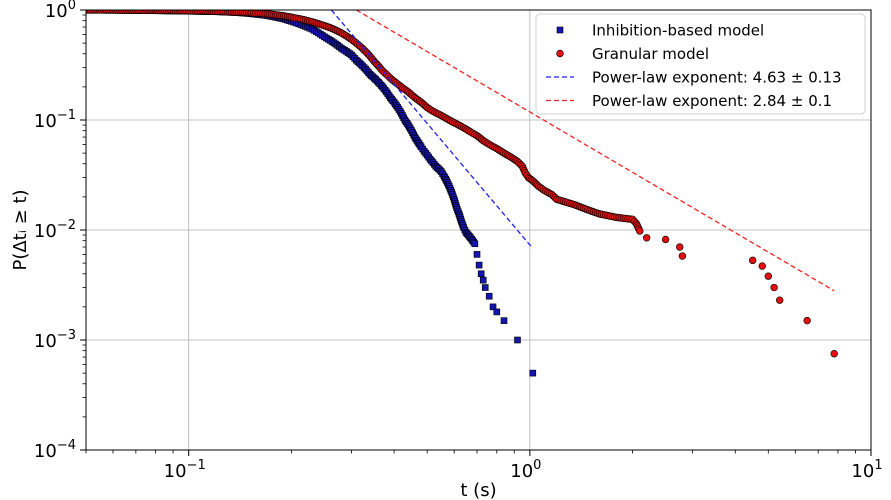  Describe the element at coordinates (55, 450) in the screenshot. I see `y-tick-label: 10⁻⁴` at that location.